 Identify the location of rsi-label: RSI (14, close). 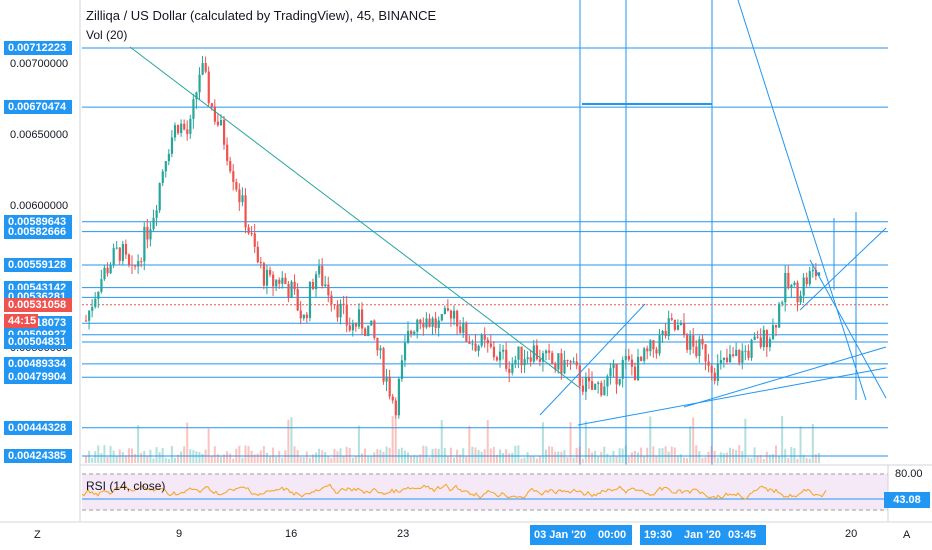
(126, 486).